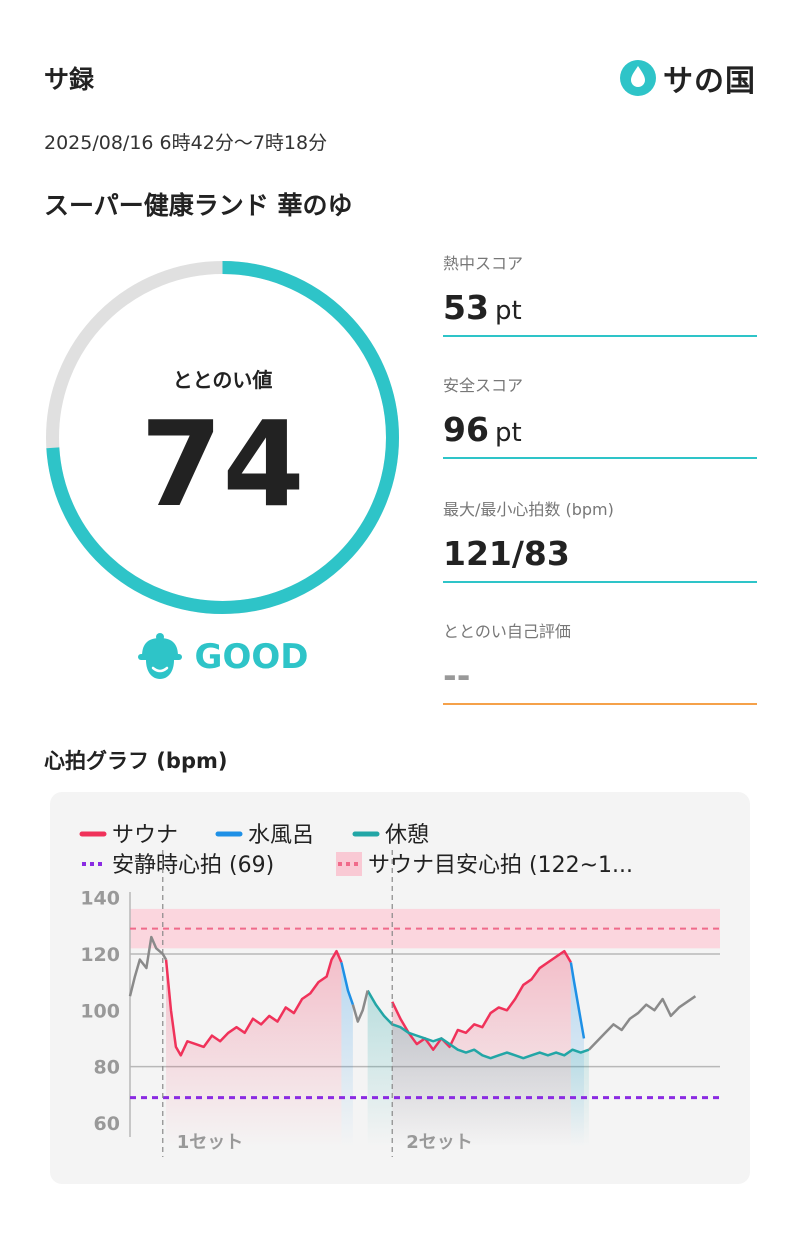 This screenshot has width=800, height=1242. I want to click on drop-logo-icon, so click(638, 78).